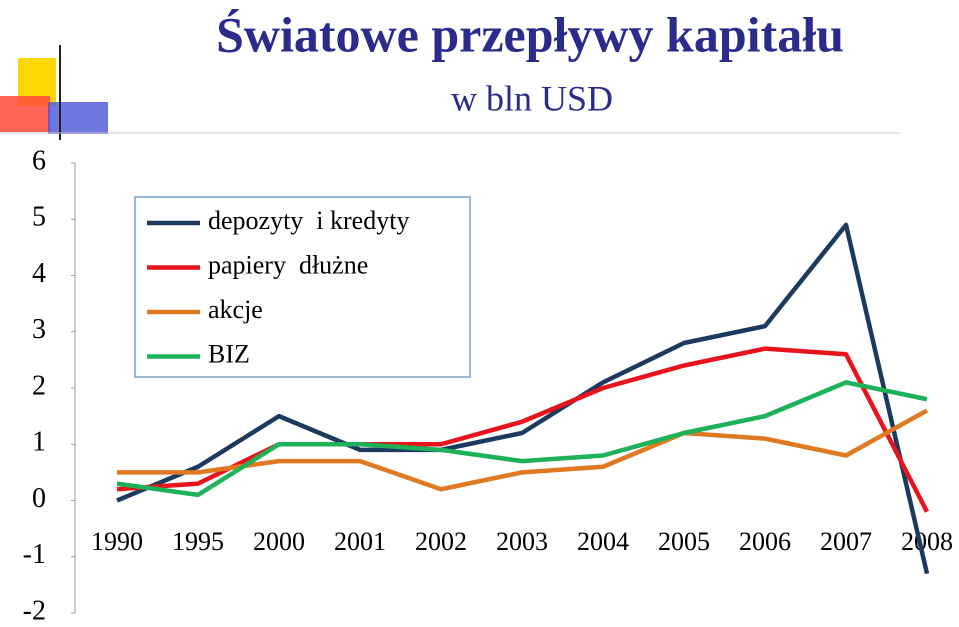 This screenshot has height=627, width=959. I want to click on y-tick-label: 3, so click(39, 329).